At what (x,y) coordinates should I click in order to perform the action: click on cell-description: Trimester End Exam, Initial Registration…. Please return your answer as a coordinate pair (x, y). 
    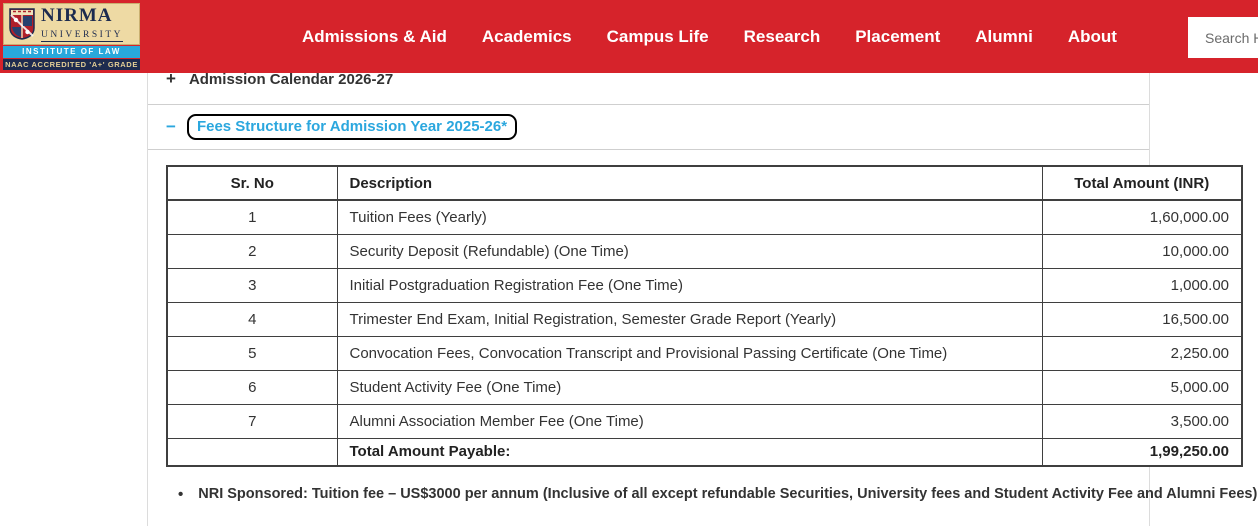
    Looking at the image, I should click on (689, 319).